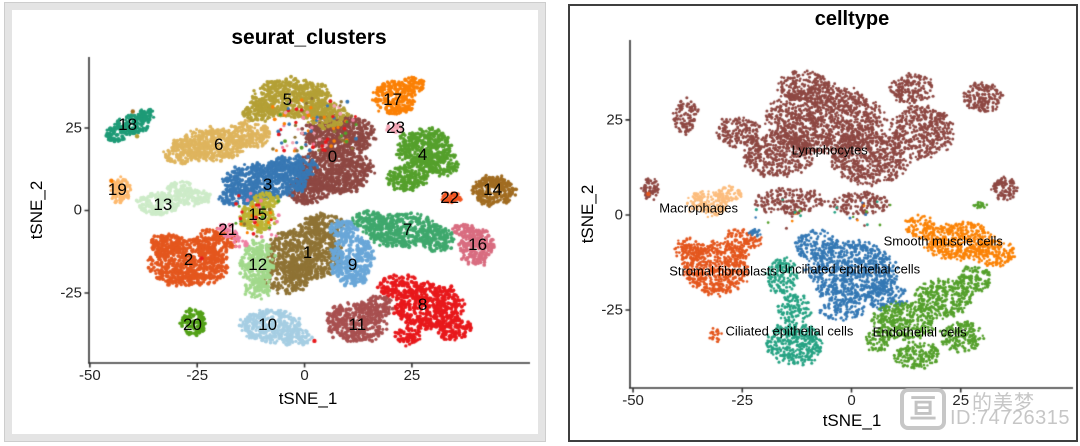 Image resolution: width=1080 pixels, height=446 pixels. Describe the element at coordinates (852, 420) in the screenshot. I see `x-axis-label-right: tSNE_1` at that location.